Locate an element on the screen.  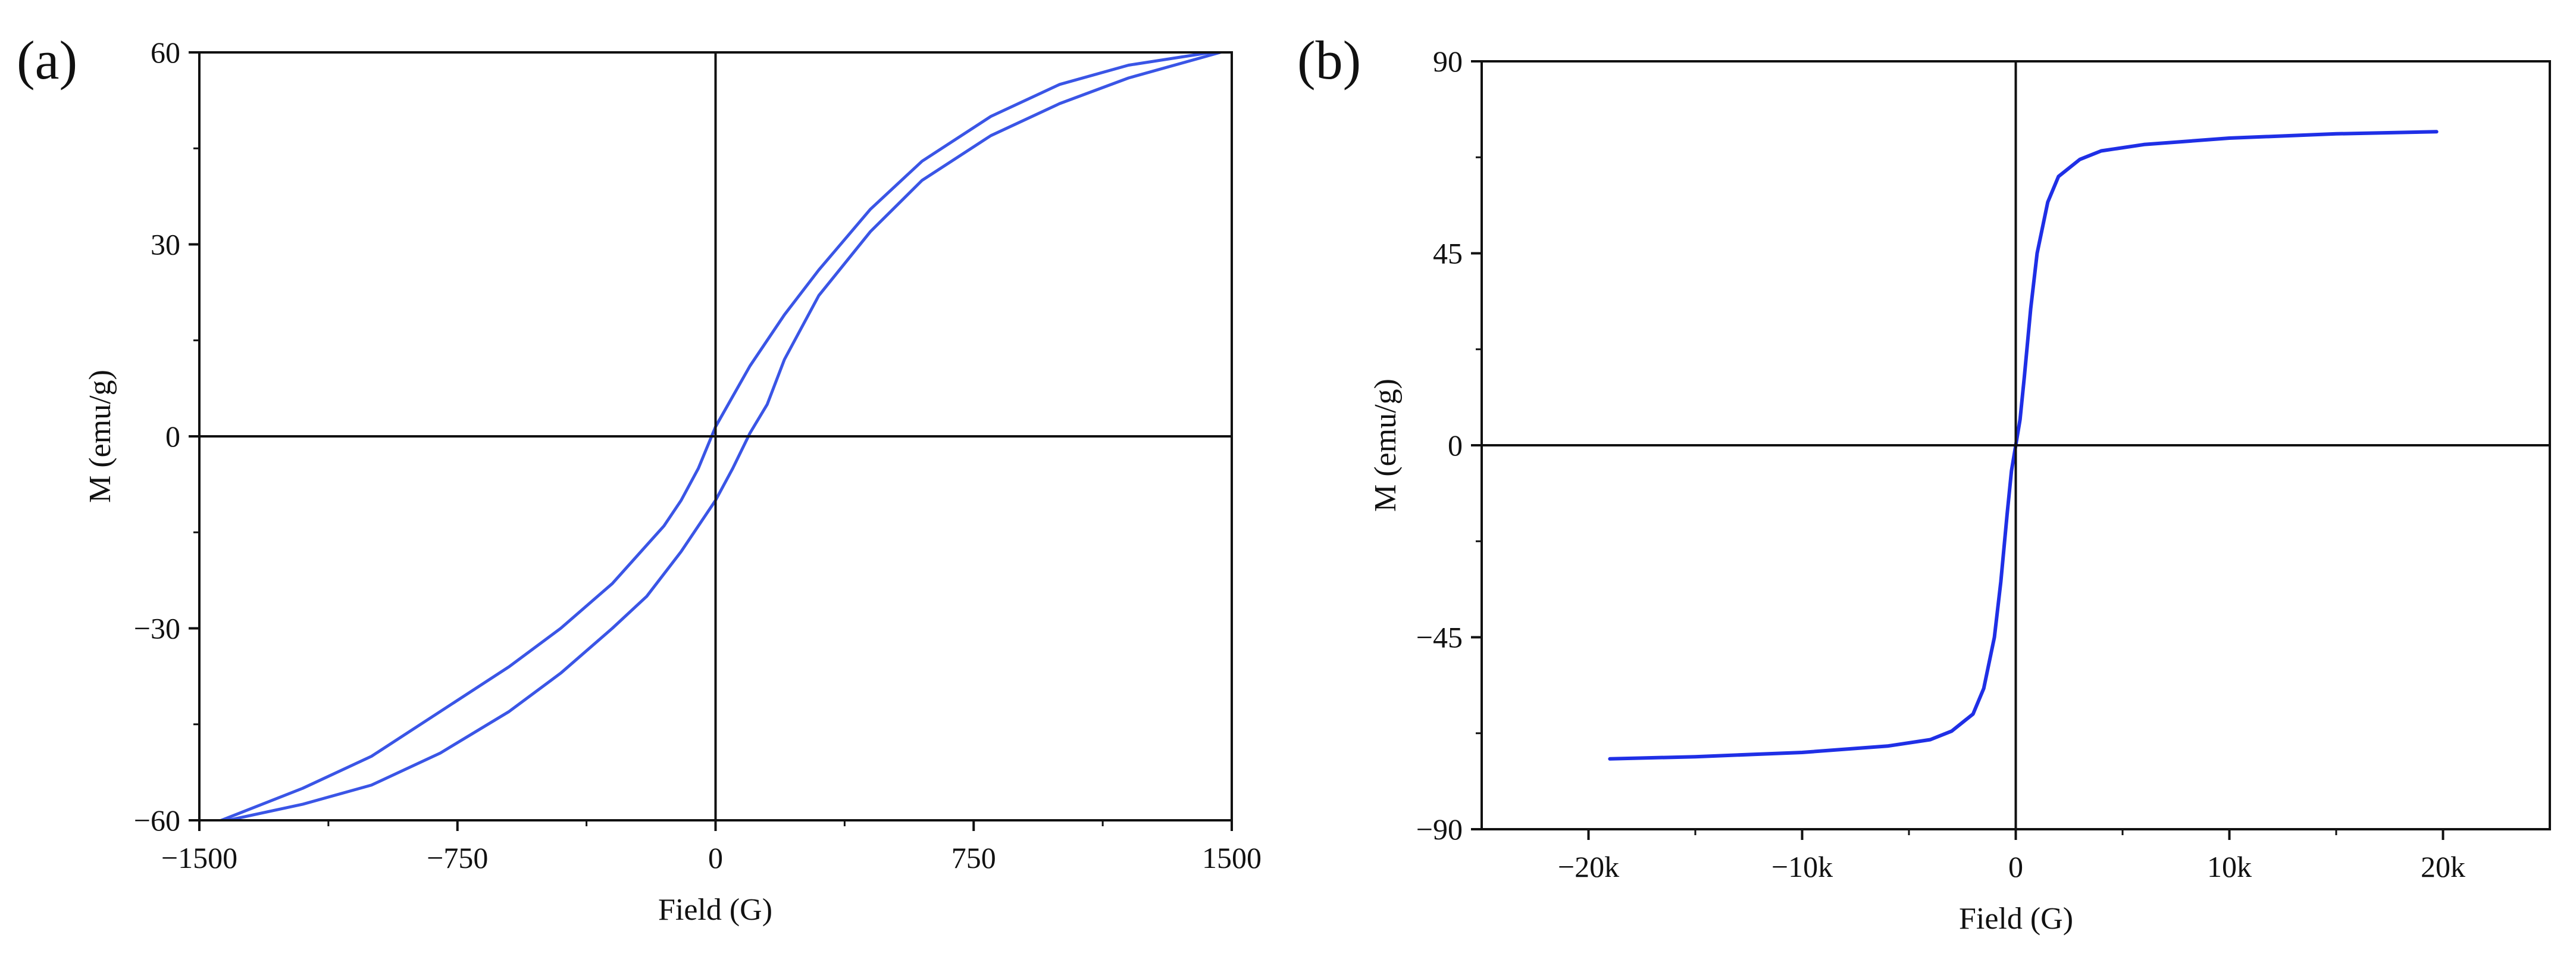
panel-a-x-axis-title: Field (G) is located at coordinates (715, 910).